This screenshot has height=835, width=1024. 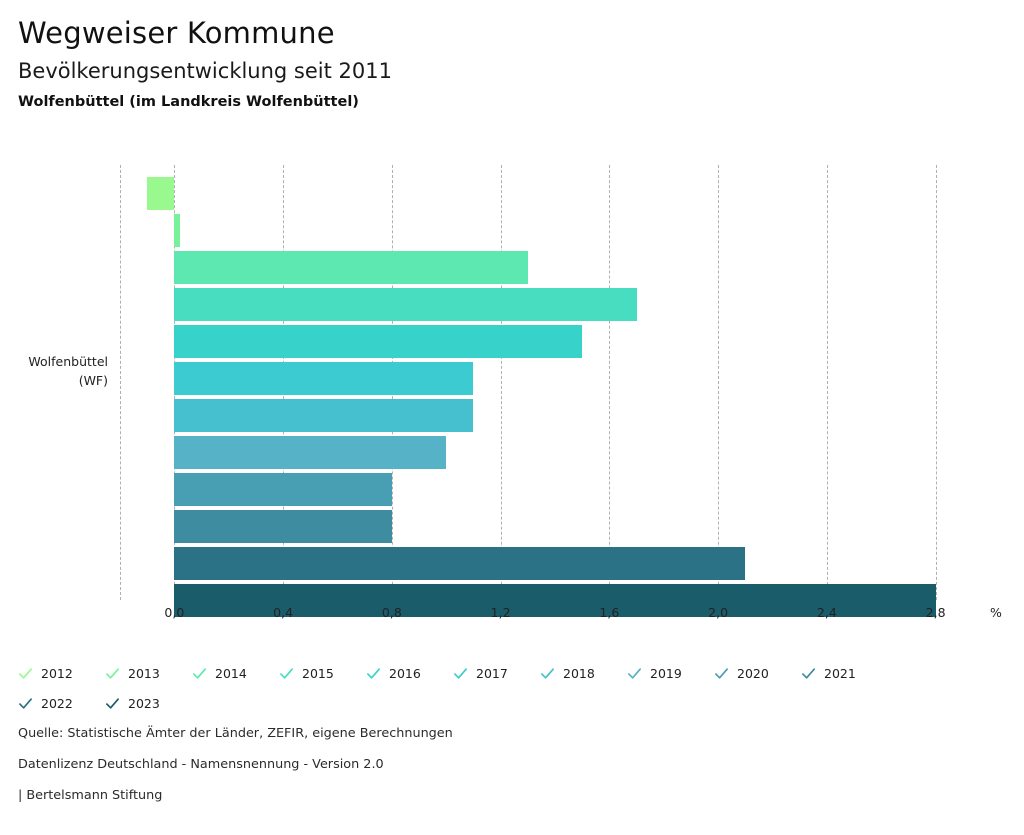 I want to click on legend-label: 2019, so click(x=666, y=673).